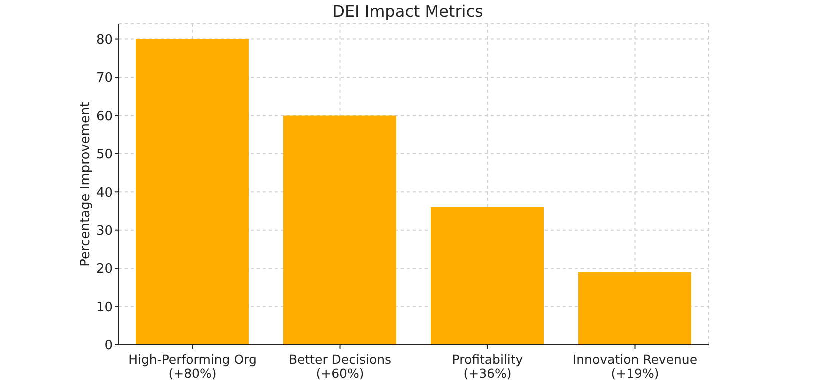 The height and width of the screenshot is (387, 816). I want to click on chart-title: DEI Impact Metrics, so click(408, 11).